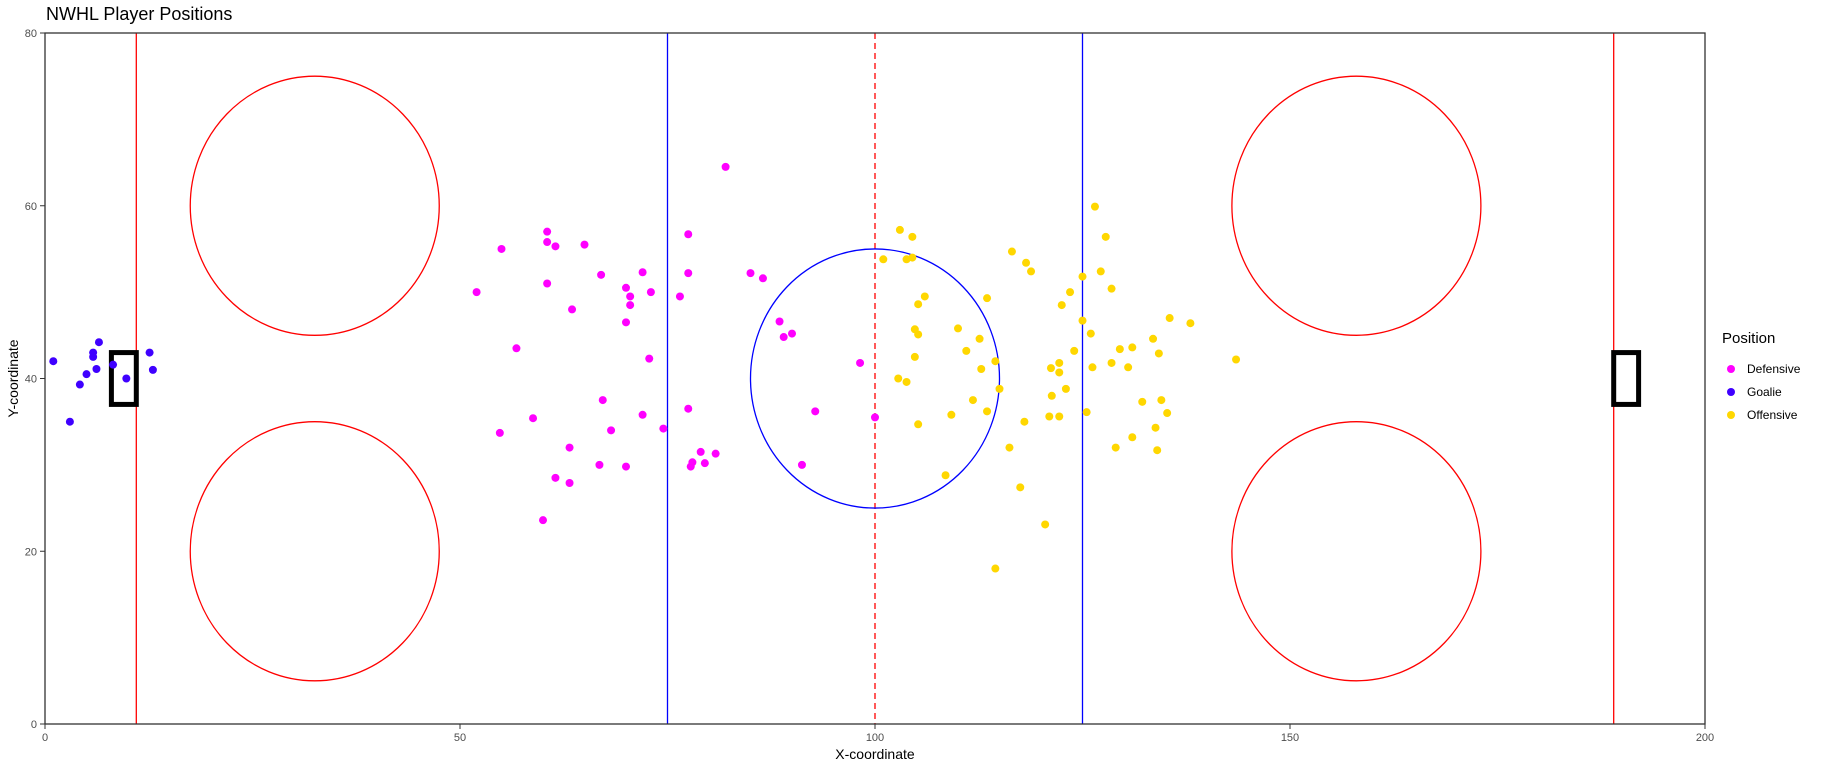  I want to click on y-tick-label: 80, so click(31, 34).